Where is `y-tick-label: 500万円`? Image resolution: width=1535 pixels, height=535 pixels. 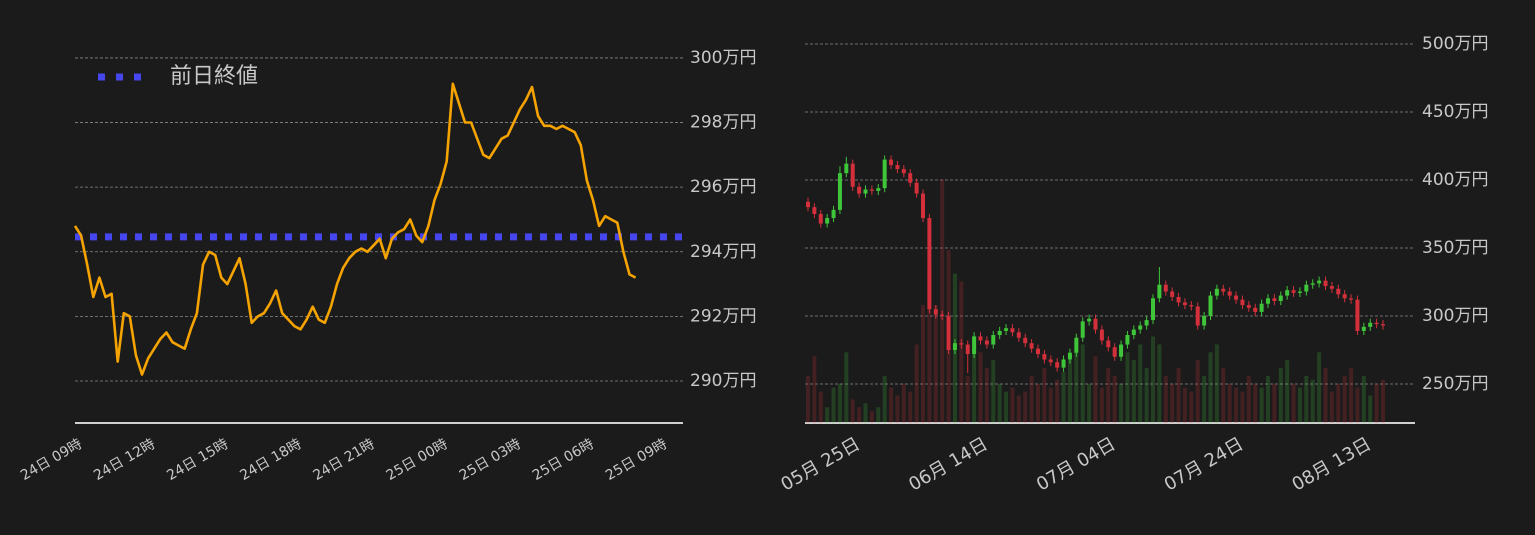
y-tick-label: 500万円 is located at coordinates (1455, 44).